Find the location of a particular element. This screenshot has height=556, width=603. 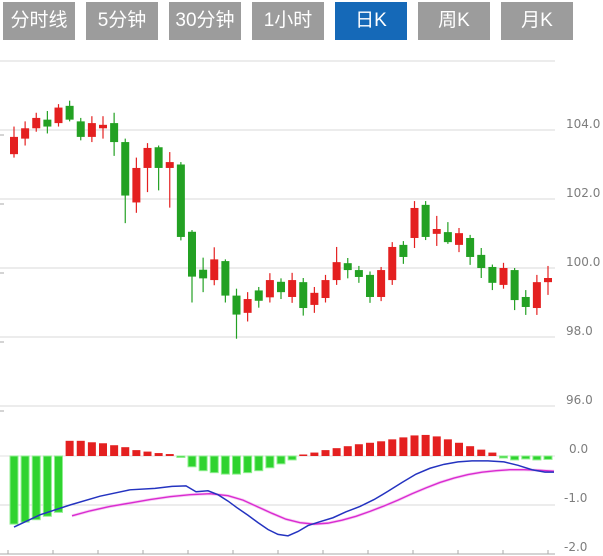

chart-period-tabbar: 分时线 5分钟 30分钟 1小时 日K 周K 月K is located at coordinates (288, 21).